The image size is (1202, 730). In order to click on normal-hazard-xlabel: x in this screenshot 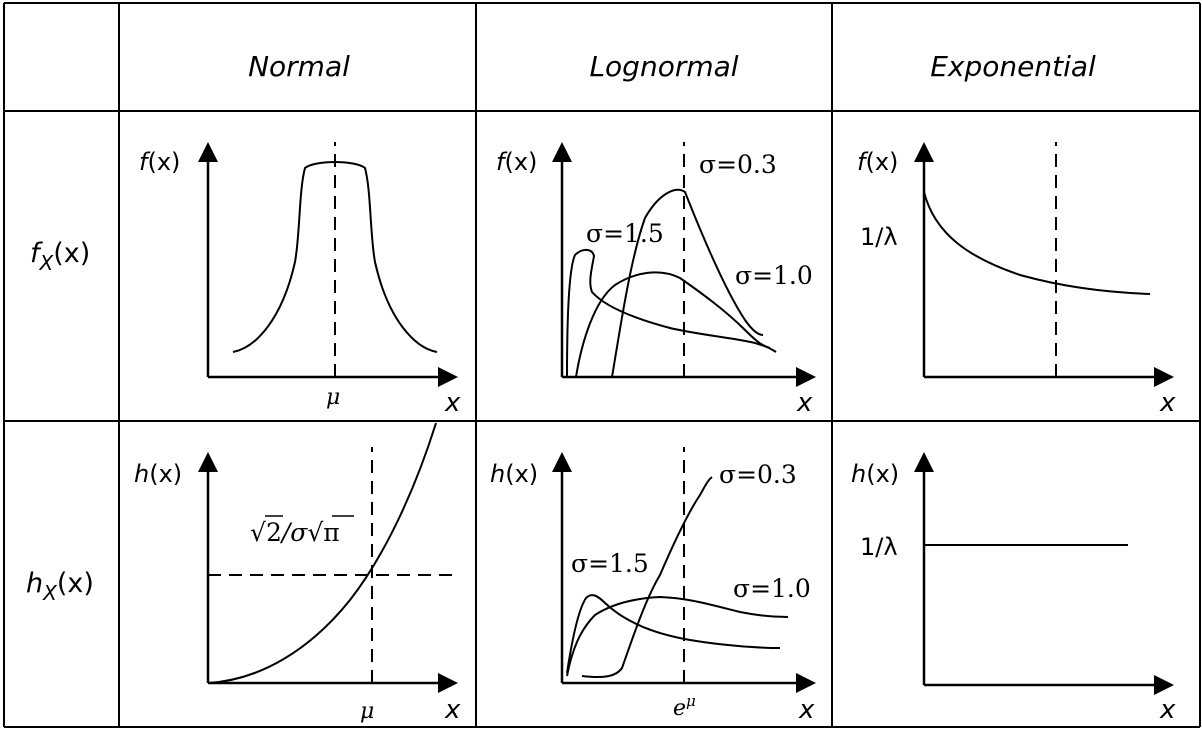, I will do `click(452, 710)`.